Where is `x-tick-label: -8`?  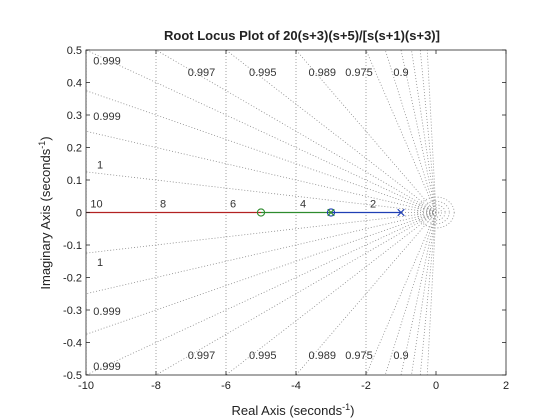
x-tick-label: -8 is located at coordinates (156, 386).